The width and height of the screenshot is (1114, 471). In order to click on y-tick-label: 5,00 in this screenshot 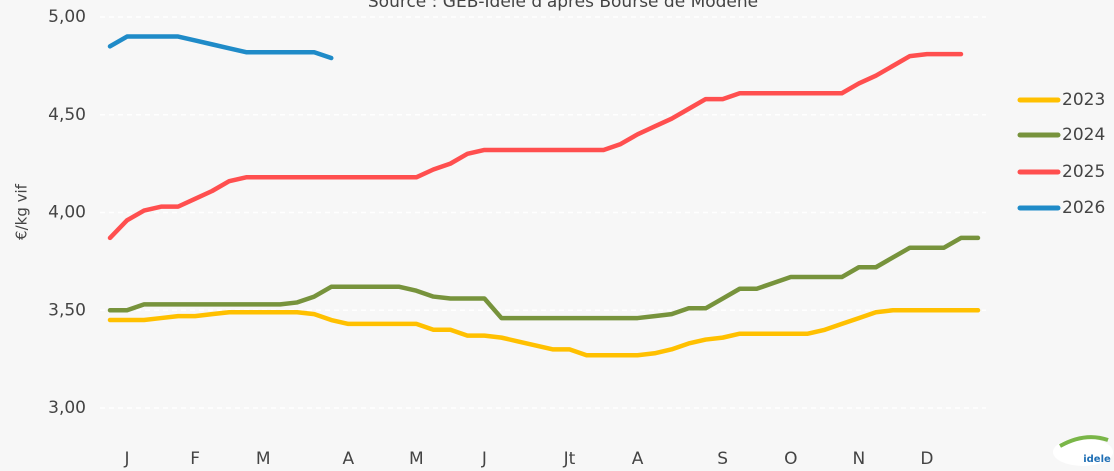, I will do `click(67, 17)`.